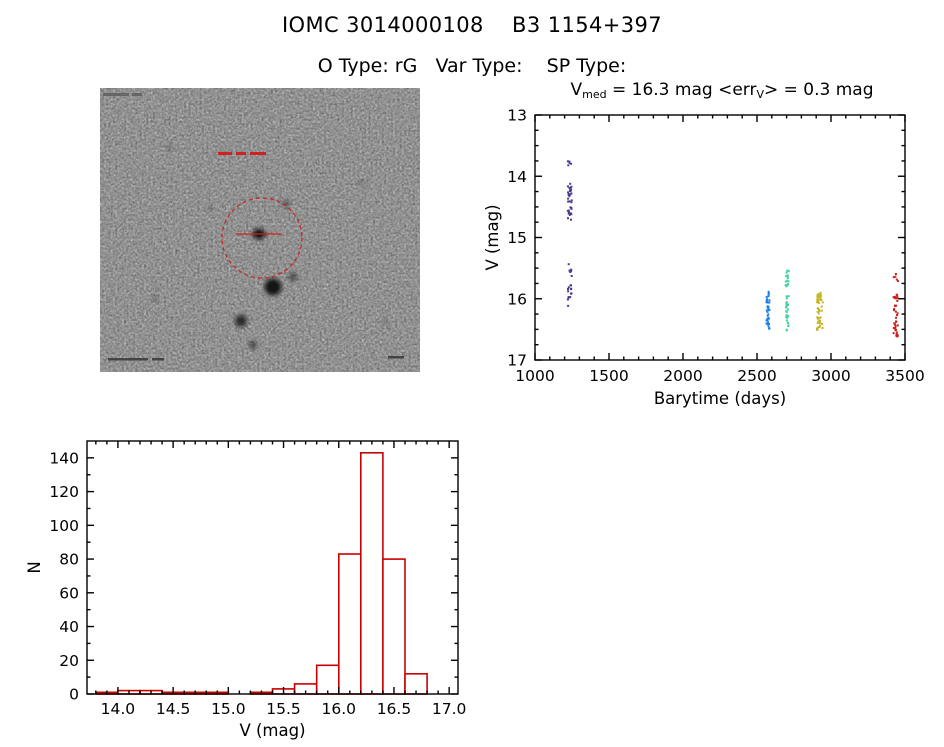 The height and width of the screenshot is (747, 944). What do you see at coordinates (283, 709) in the screenshot?
I see `svg-text: 15.5` at bounding box center [283, 709].